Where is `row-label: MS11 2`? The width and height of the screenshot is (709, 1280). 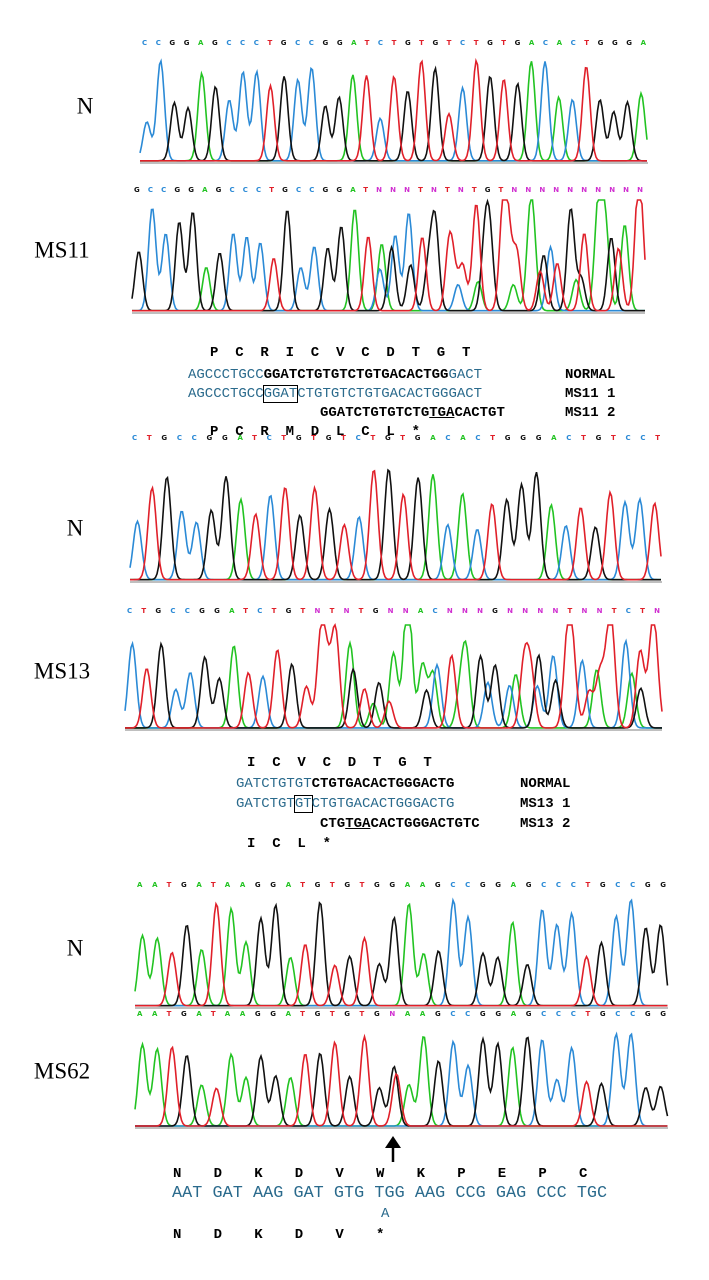
row-label: MS11 2 is located at coordinates (590, 413).